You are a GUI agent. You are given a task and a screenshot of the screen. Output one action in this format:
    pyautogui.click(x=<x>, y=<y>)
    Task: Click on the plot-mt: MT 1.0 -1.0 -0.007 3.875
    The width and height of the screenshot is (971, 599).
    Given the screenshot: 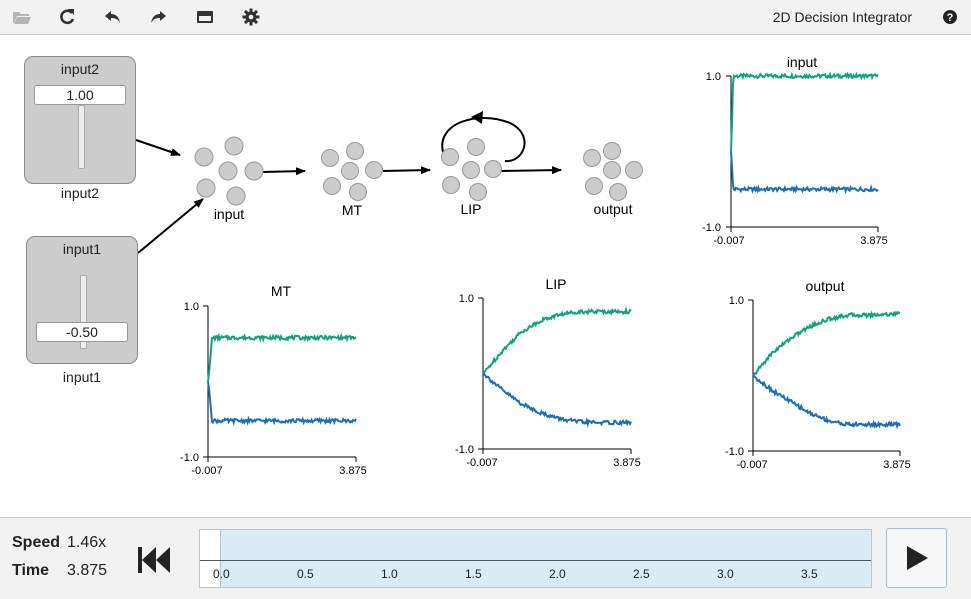 What is the action you would take?
    pyautogui.click(x=273, y=380)
    